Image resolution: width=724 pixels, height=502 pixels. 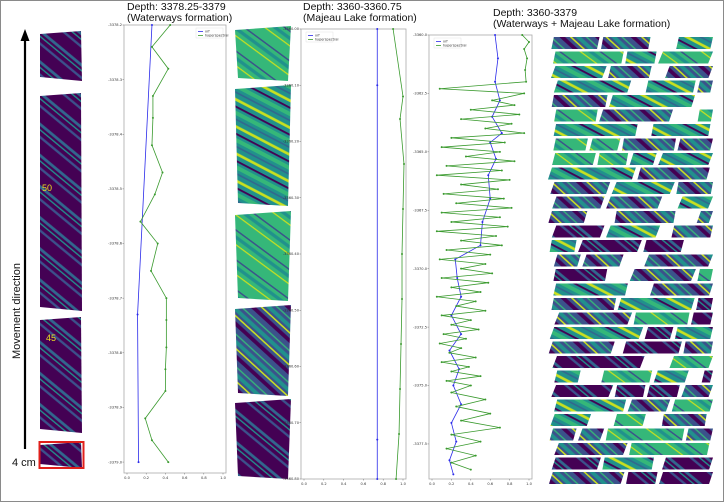 I want to click on y-tick-label: -3378.3, so click(x=115, y=80).